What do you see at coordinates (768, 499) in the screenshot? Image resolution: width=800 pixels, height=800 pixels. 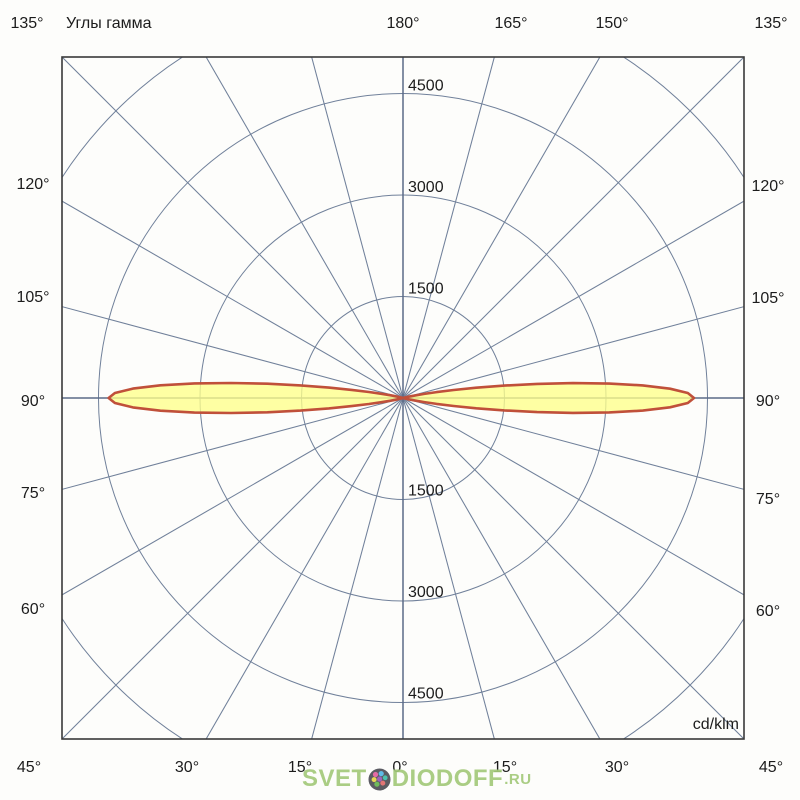 I see `gamma-label-right-3: 75°` at bounding box center [768, 499].